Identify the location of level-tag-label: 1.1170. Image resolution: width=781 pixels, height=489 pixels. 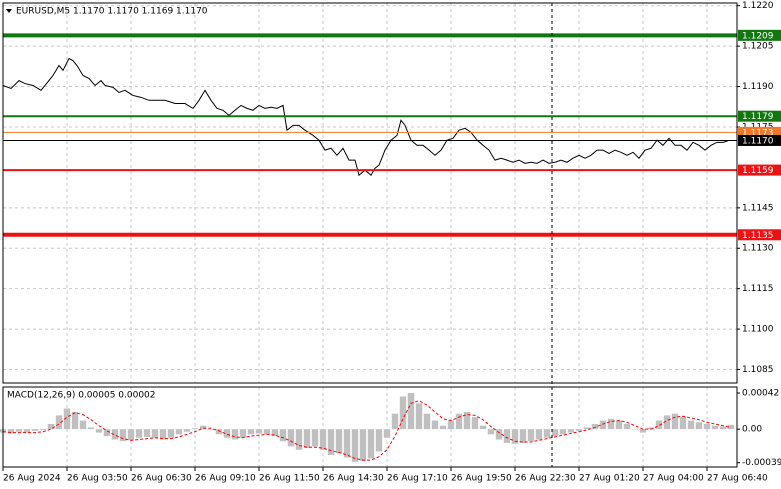
(758, 141).